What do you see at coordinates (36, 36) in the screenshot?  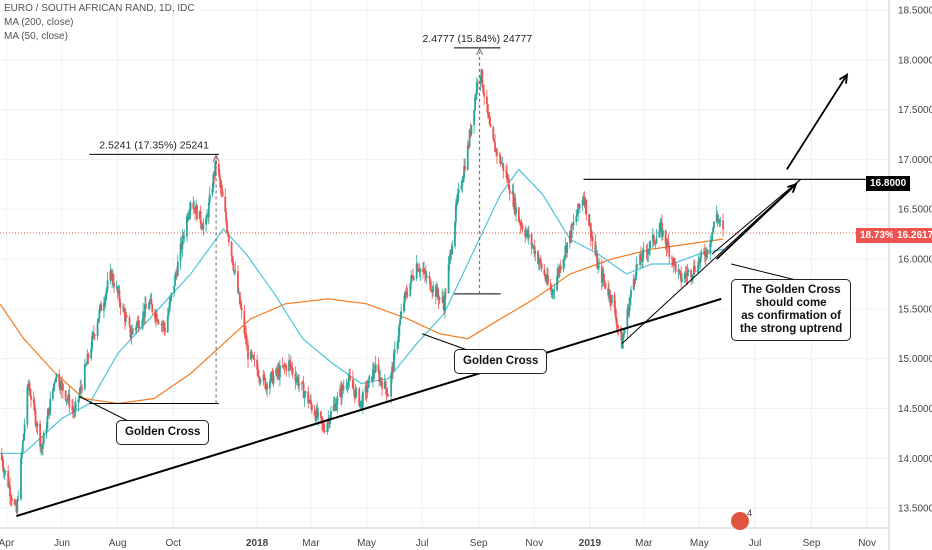 I see `ma50-legend: MA (50, close)` at bounding box center [36, 36].